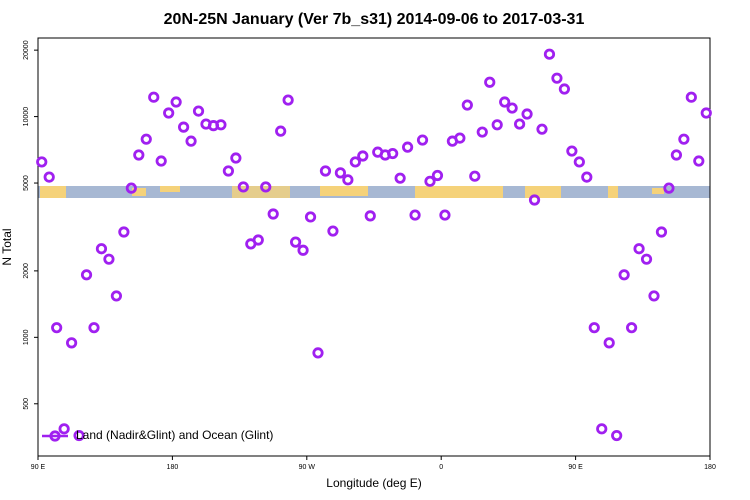 This screenshot has width=750, height=500. I want to click on y-tick-label: 10000, so click(26, 117).